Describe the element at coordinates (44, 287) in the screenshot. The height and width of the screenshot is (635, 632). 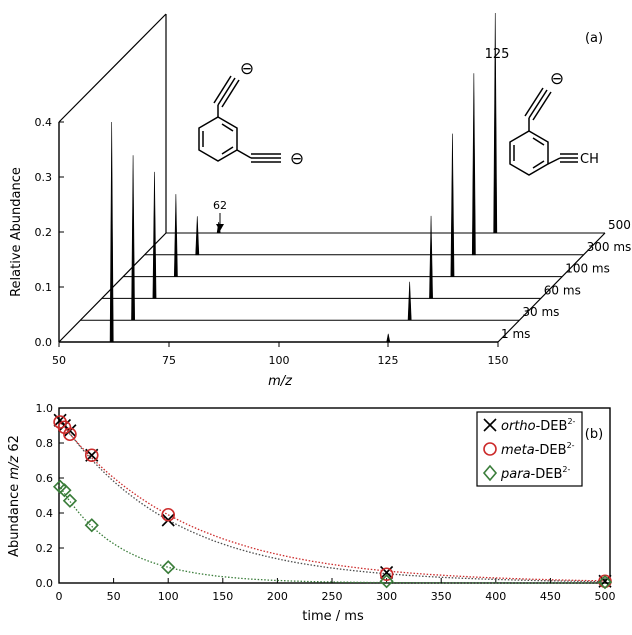
I see `a-ytick-1: 0.1` at that location.